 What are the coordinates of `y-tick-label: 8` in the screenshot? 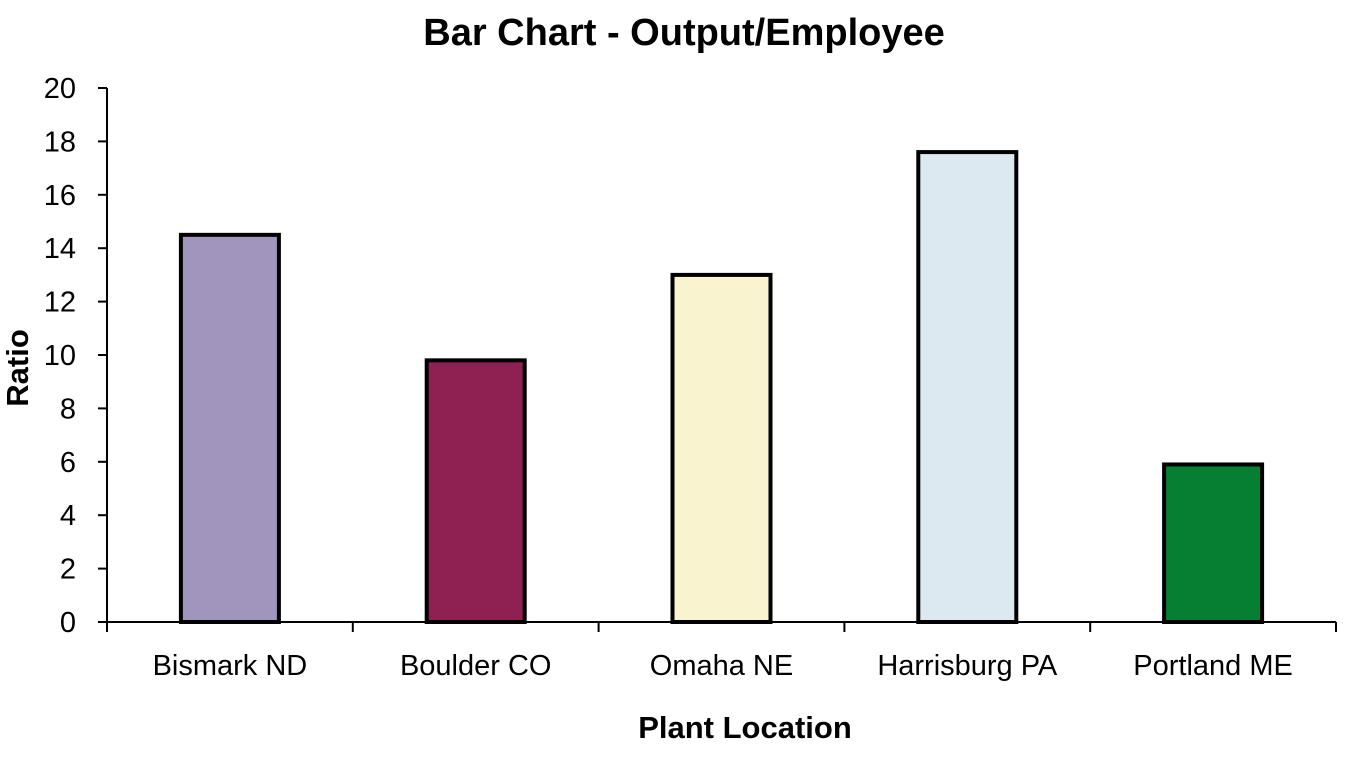 It's located at (68, 409).